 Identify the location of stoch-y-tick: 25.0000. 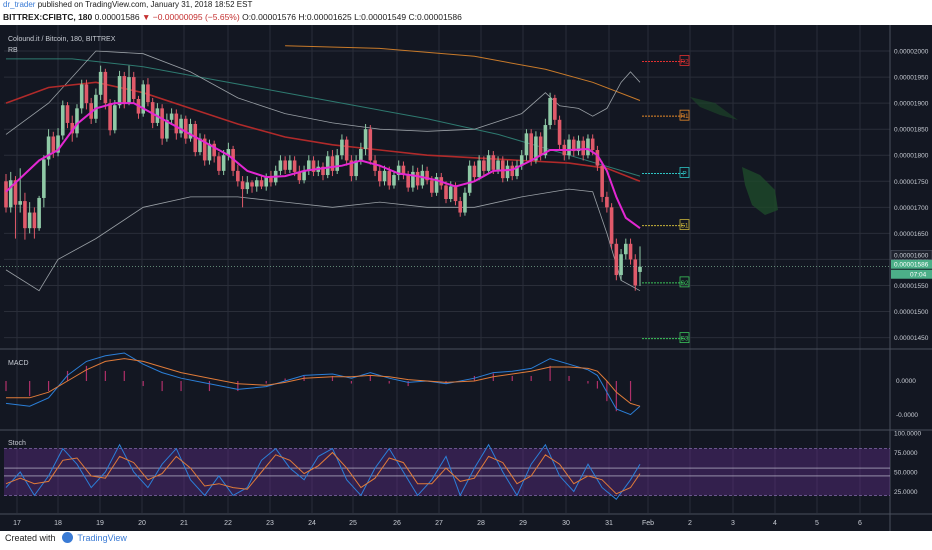
(906, 492).